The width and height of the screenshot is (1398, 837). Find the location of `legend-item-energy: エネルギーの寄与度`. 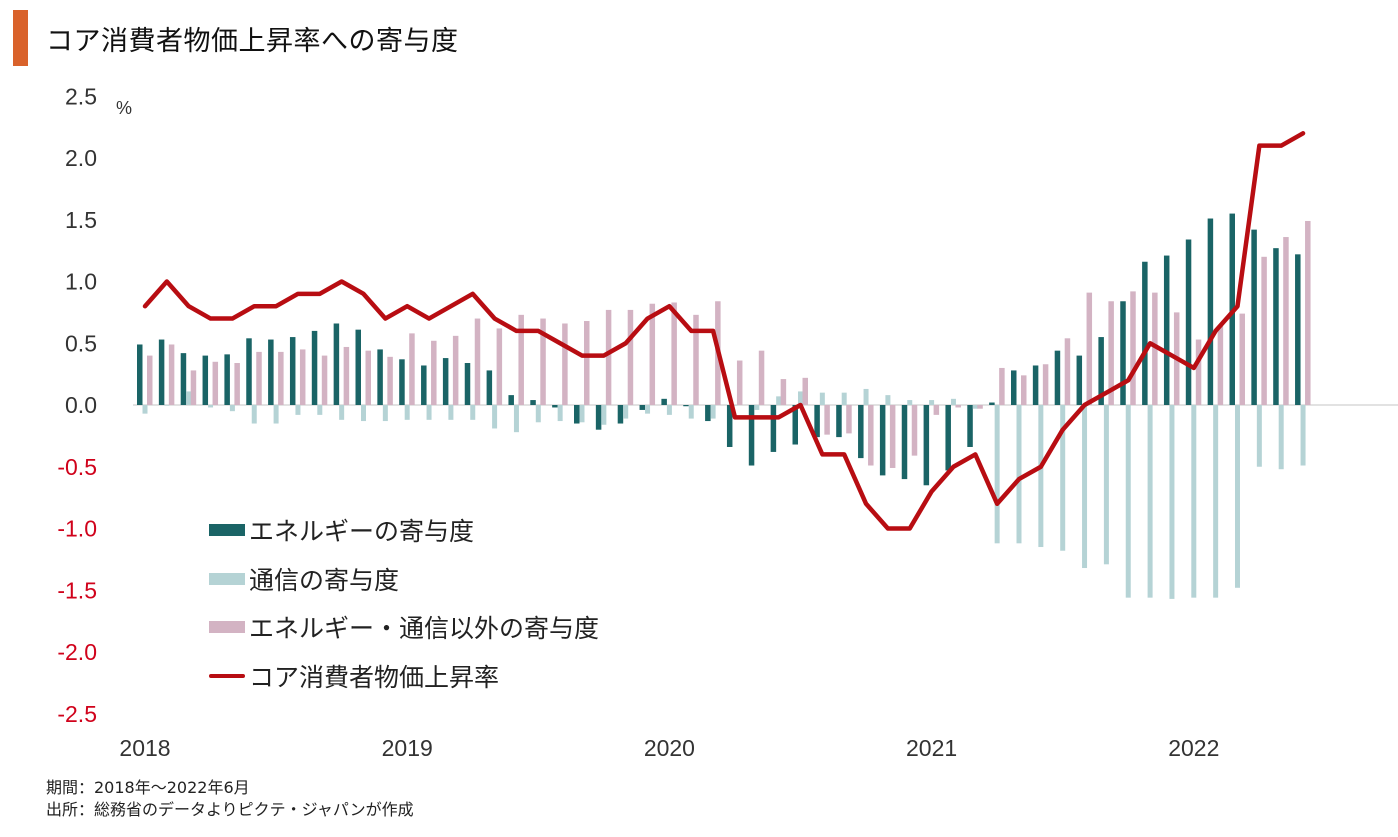

legend-item-energy: エネルギーの寄与度 is located at coordinates (404, 530).